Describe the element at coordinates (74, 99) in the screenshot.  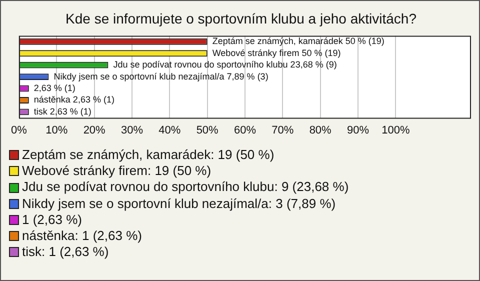
I see `data-label: nástěnka 2,63 % (1)` at that location.